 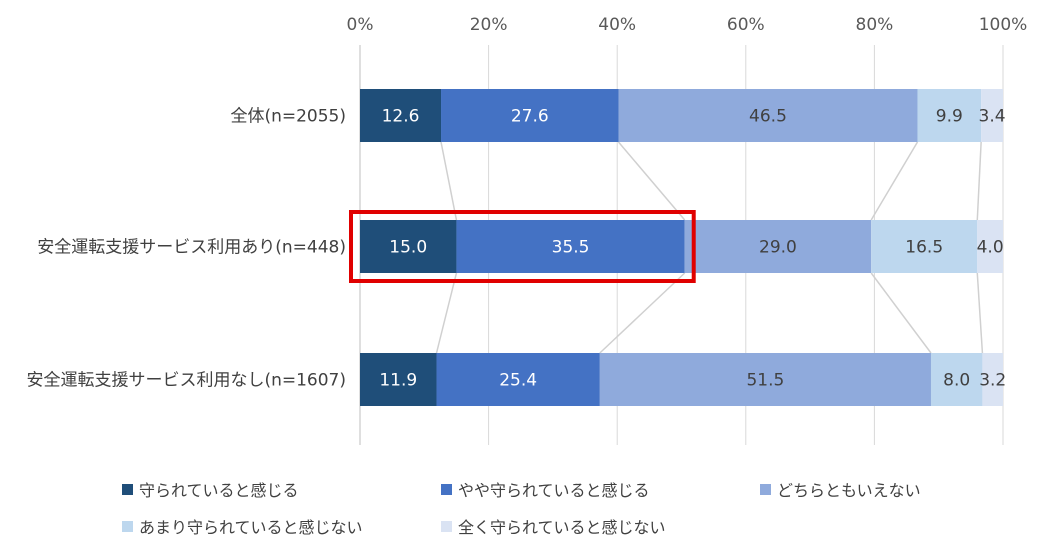 What do you see at coordinates (191, 248) in the screenshot?
I see `category-label: 安全運転支援サービス利用あり(n=448)` at bounding box center [191, 248].